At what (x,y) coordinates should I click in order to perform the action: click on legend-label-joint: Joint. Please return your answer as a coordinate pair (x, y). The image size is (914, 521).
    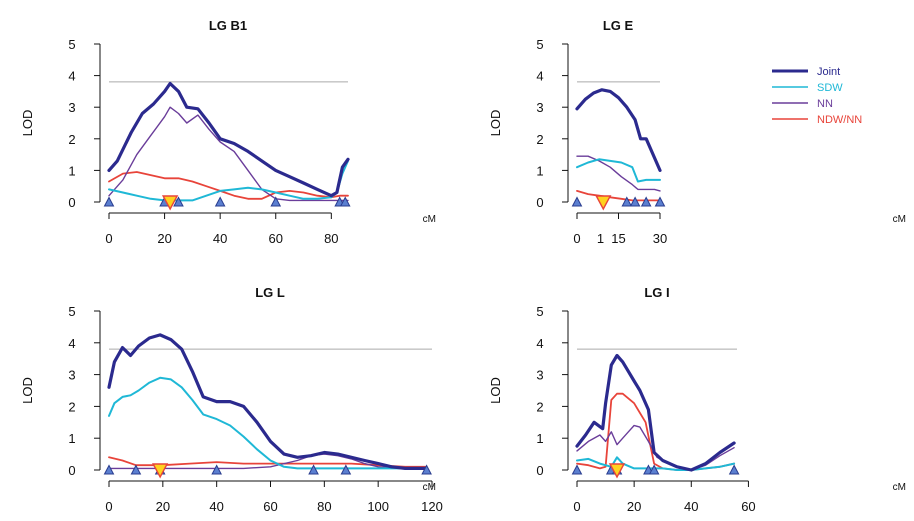
    Looking at the image, I should click on (828, 72).